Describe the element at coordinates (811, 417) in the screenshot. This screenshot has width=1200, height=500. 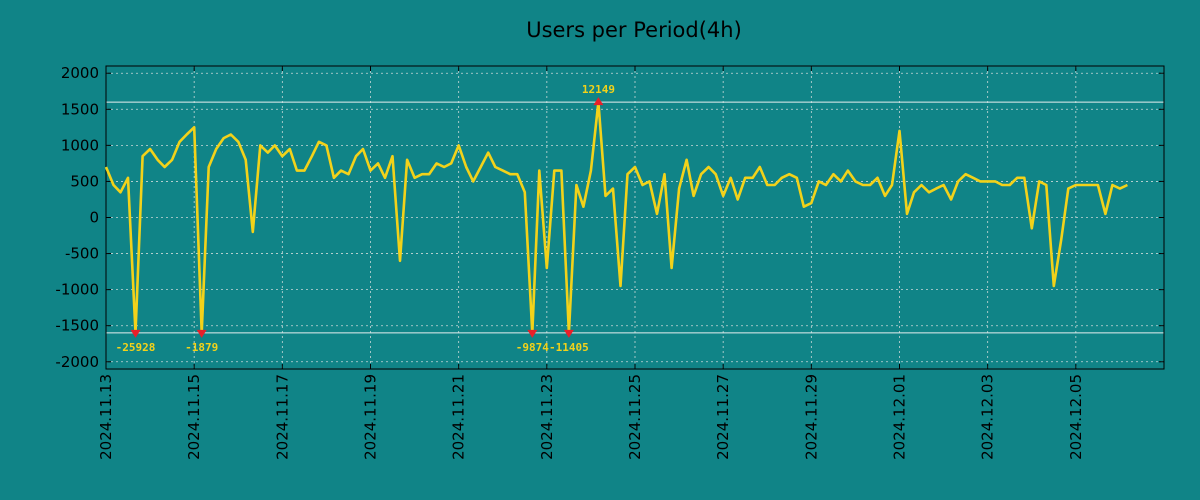
I see `x-tick-label: 2024.11.29` at that location.